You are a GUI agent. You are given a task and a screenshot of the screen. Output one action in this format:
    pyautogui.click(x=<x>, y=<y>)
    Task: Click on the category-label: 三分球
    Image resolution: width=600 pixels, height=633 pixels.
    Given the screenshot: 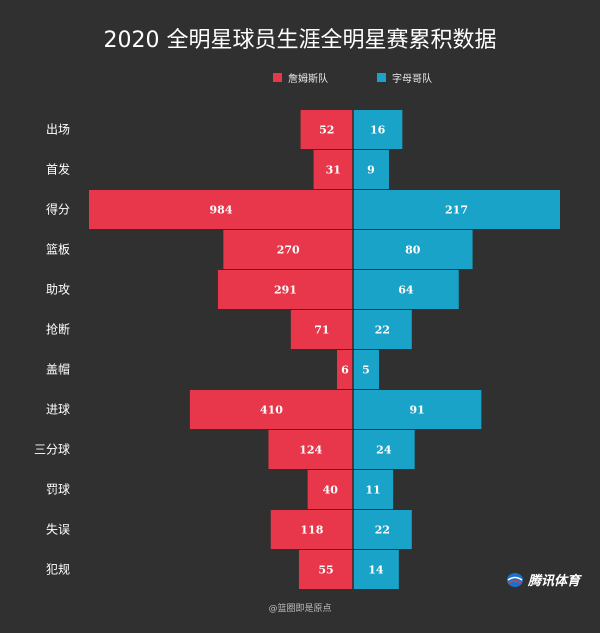 What is the action you would take?
    pyautogui.click(x=52, y=450)
    